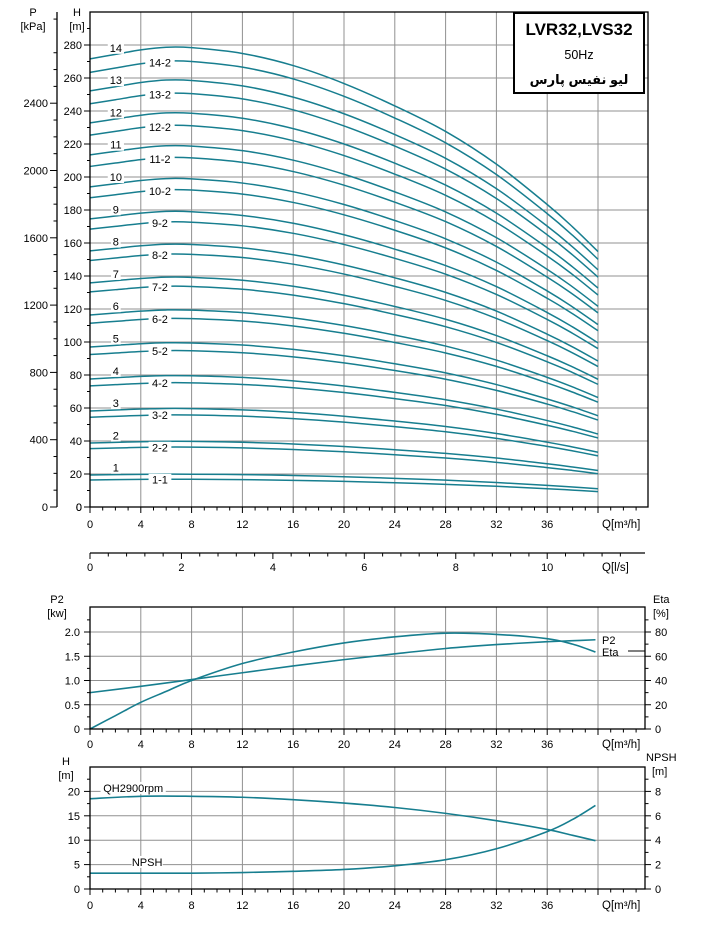 The width and height of the screenshot is (710, 925). What do you see at coordinates (496, 745) in the screenshot?
I see `x-tick-label: 32` at bounding box center [496, 745].